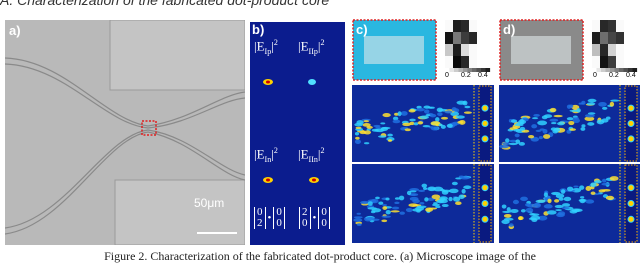 Image resolution: width=640 pixels, height=264 pixels. I want to click on chip-pattern, so click(541, 50).